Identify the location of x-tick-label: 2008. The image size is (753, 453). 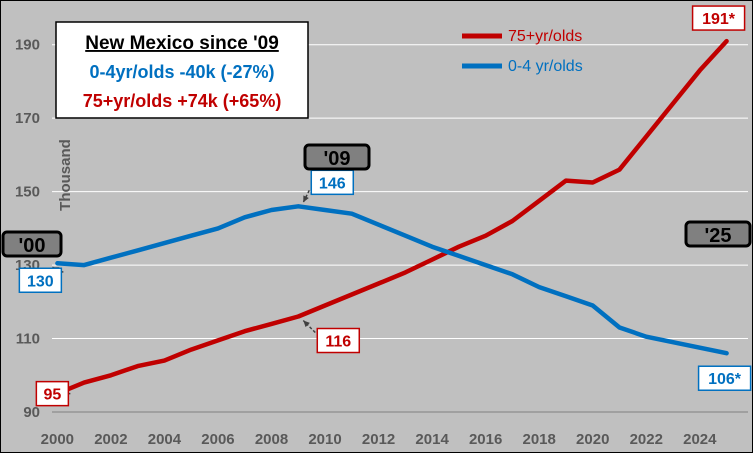
(271, 439).